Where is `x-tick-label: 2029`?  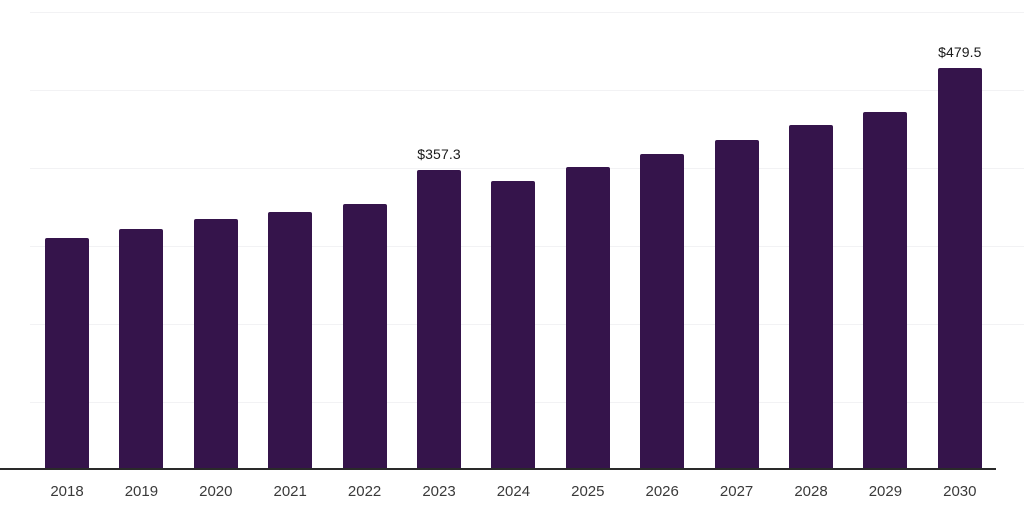 x-tick-label: 2029 is located at coordinates (885, 491).